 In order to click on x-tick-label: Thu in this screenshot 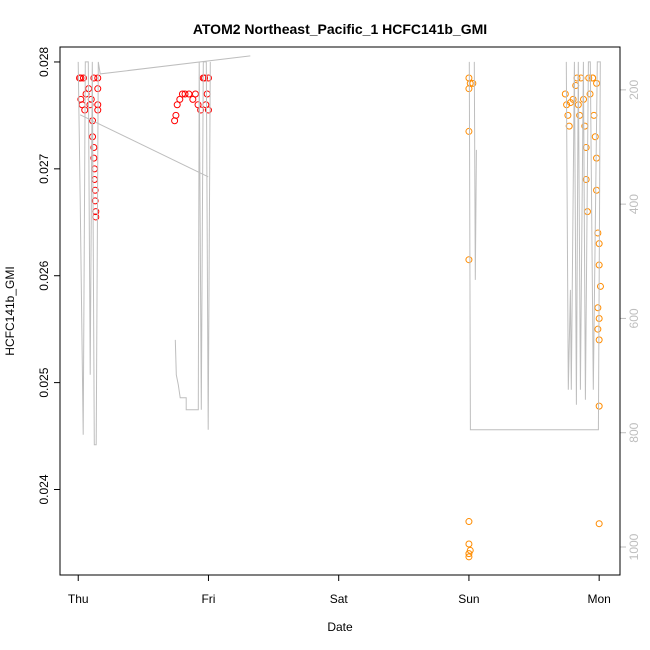, I will do `click(78, 599)`.